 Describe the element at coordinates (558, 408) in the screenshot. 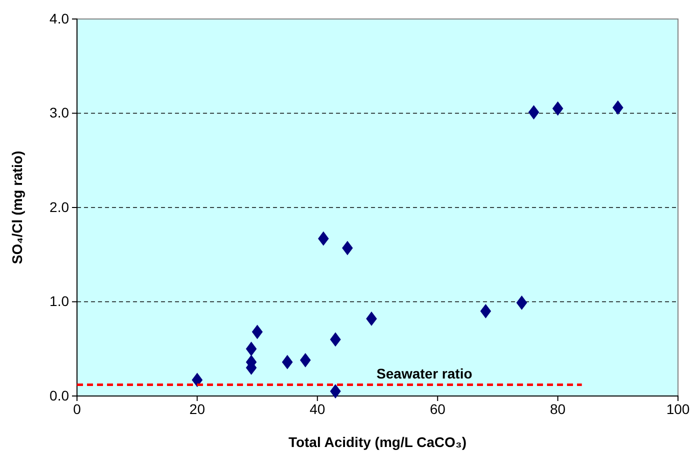

I see `x-tick-label: 80` at that location.